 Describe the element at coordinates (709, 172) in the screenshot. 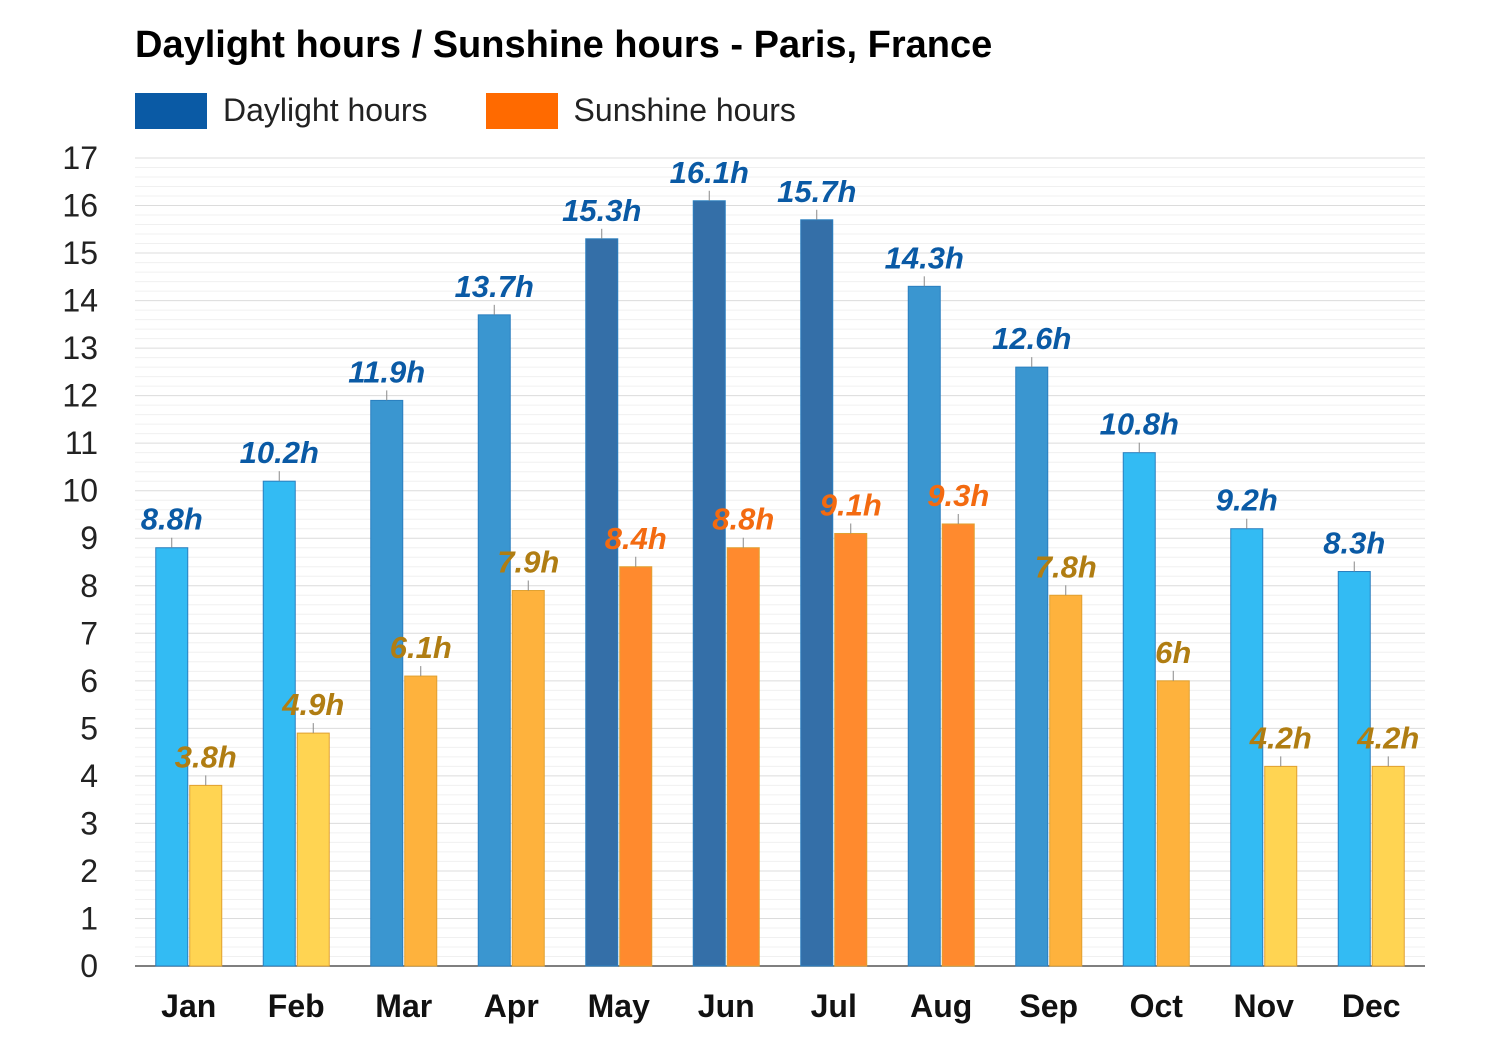

I see `daylight-value-label: 16.1h` at that location.